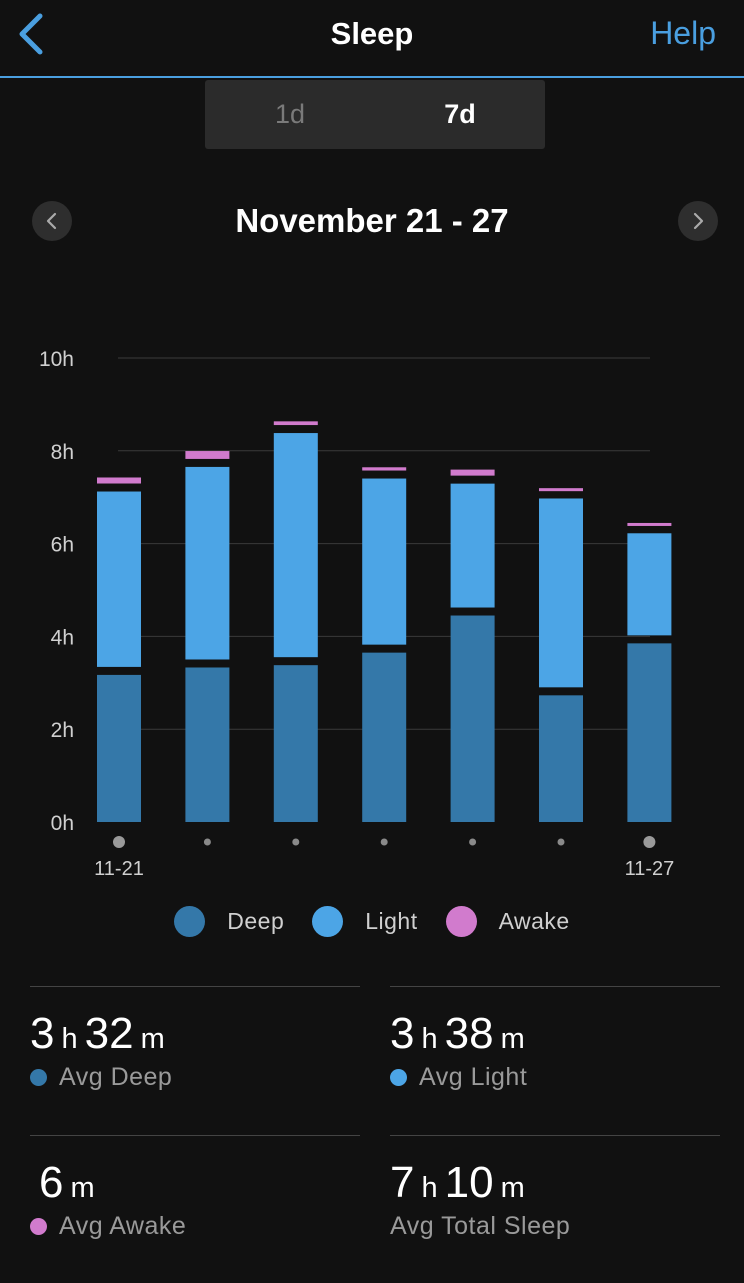 Image resolution: width=744 pixels, height=1283 pixels. I want to click on stat-label: Avg Deep, so click(116, 1077).